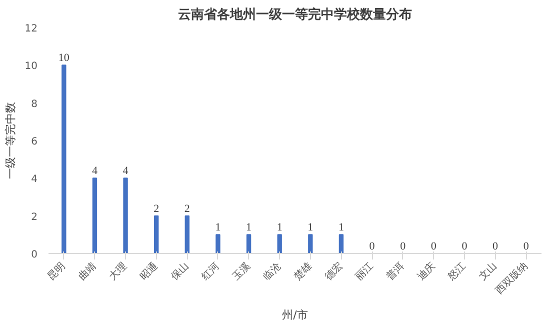 The width and height of the screenshot is (553, 324). What do you see at coordinates (57, 271) in the screenshot?
I see `x-tick-label: 昆明` at bounding box center [57, 271].